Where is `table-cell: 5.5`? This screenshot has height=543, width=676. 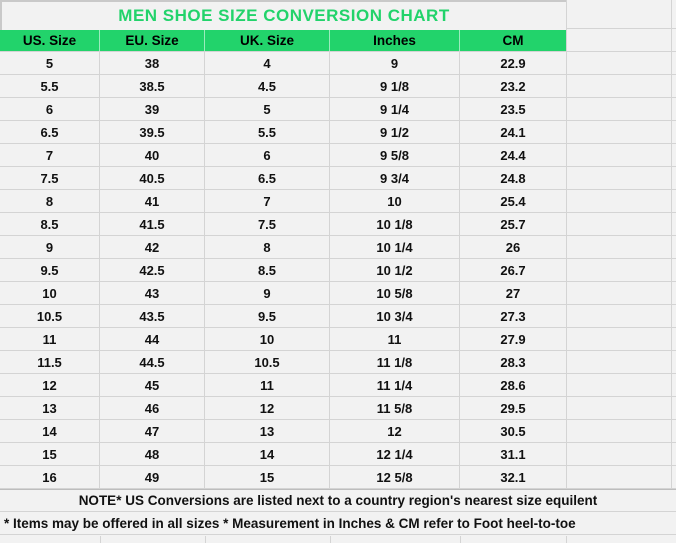
table-cell: 5.5 is located at coordinates (267, 132).